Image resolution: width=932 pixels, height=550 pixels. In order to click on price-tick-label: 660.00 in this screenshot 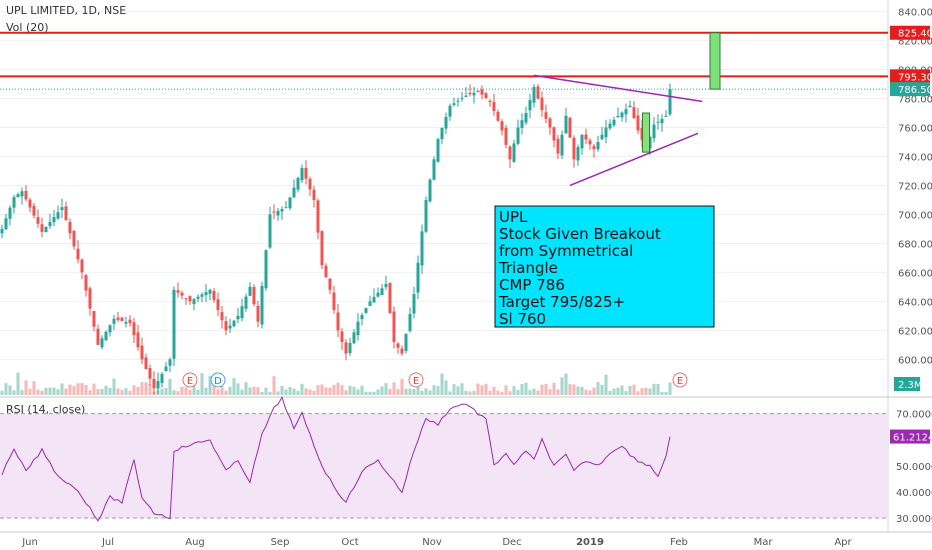, I will do `click(915, 273)`.